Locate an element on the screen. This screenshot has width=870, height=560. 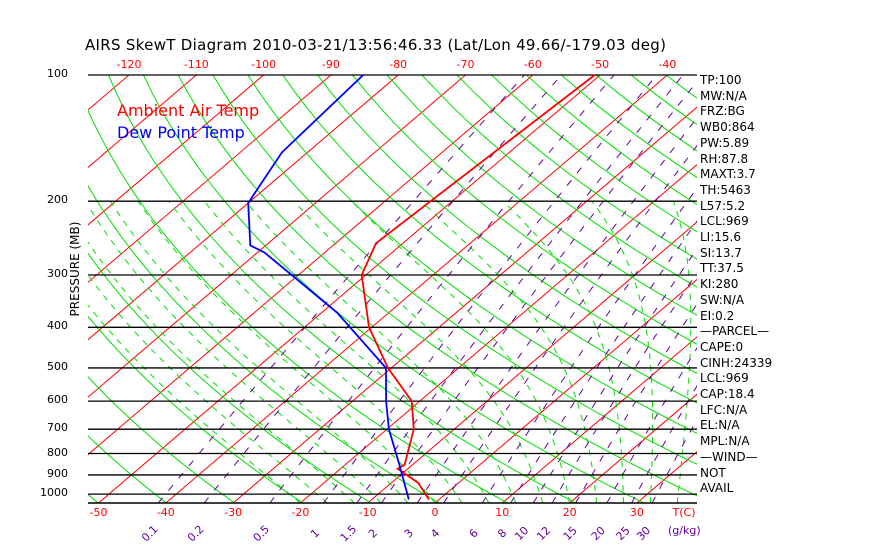
top-temp-tick-label: -120 is located at coordinates (129, 64).